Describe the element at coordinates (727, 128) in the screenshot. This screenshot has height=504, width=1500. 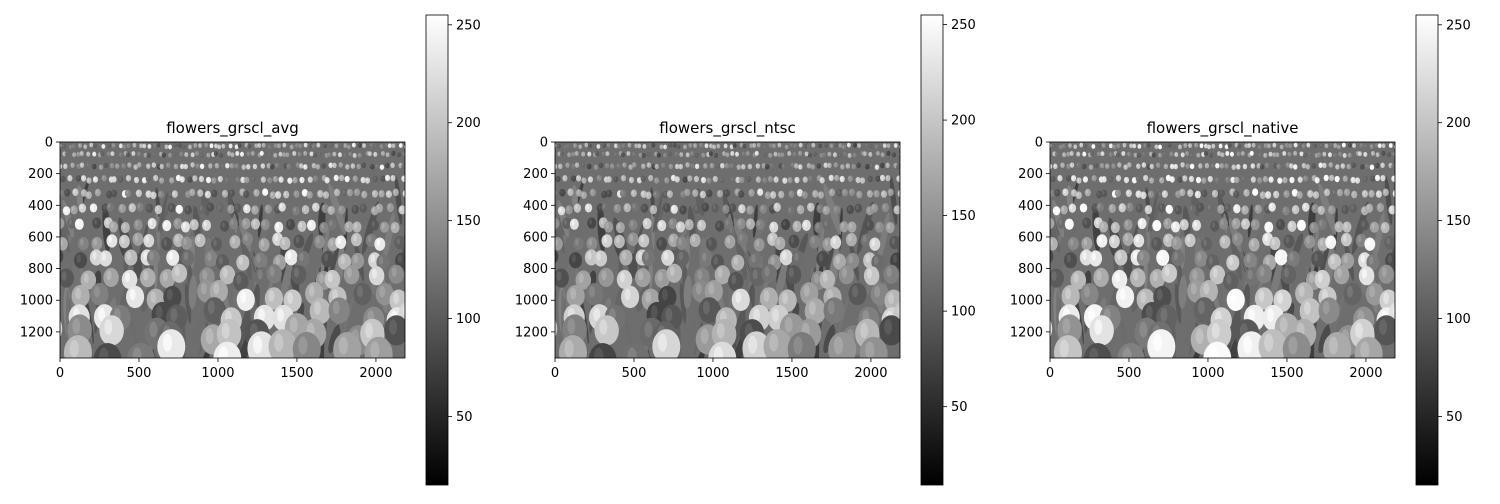
I see `plot-title: flowers_grscl_ntsc` at that location.